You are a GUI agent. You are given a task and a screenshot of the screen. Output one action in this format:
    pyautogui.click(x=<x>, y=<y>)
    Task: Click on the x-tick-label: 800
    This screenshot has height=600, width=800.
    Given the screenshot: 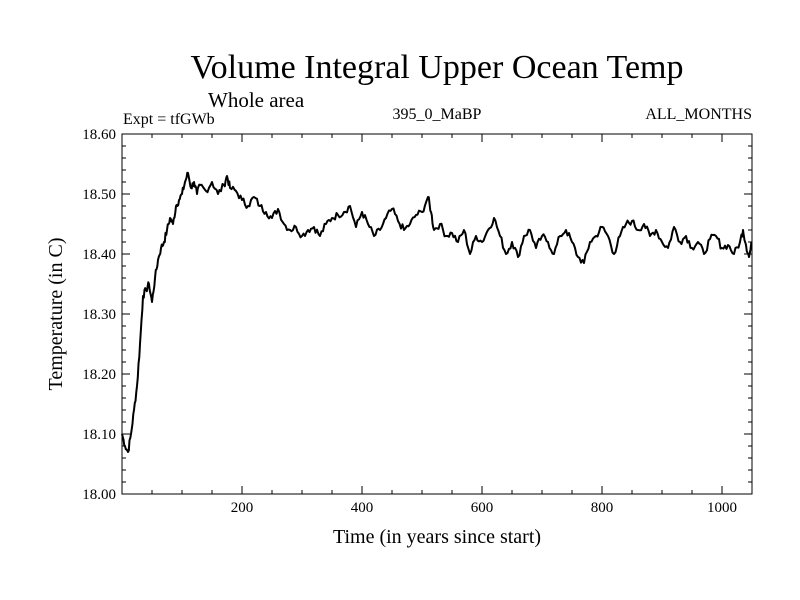 What is the action you would take?
    pyautogui.click(x=602, y=508)
    